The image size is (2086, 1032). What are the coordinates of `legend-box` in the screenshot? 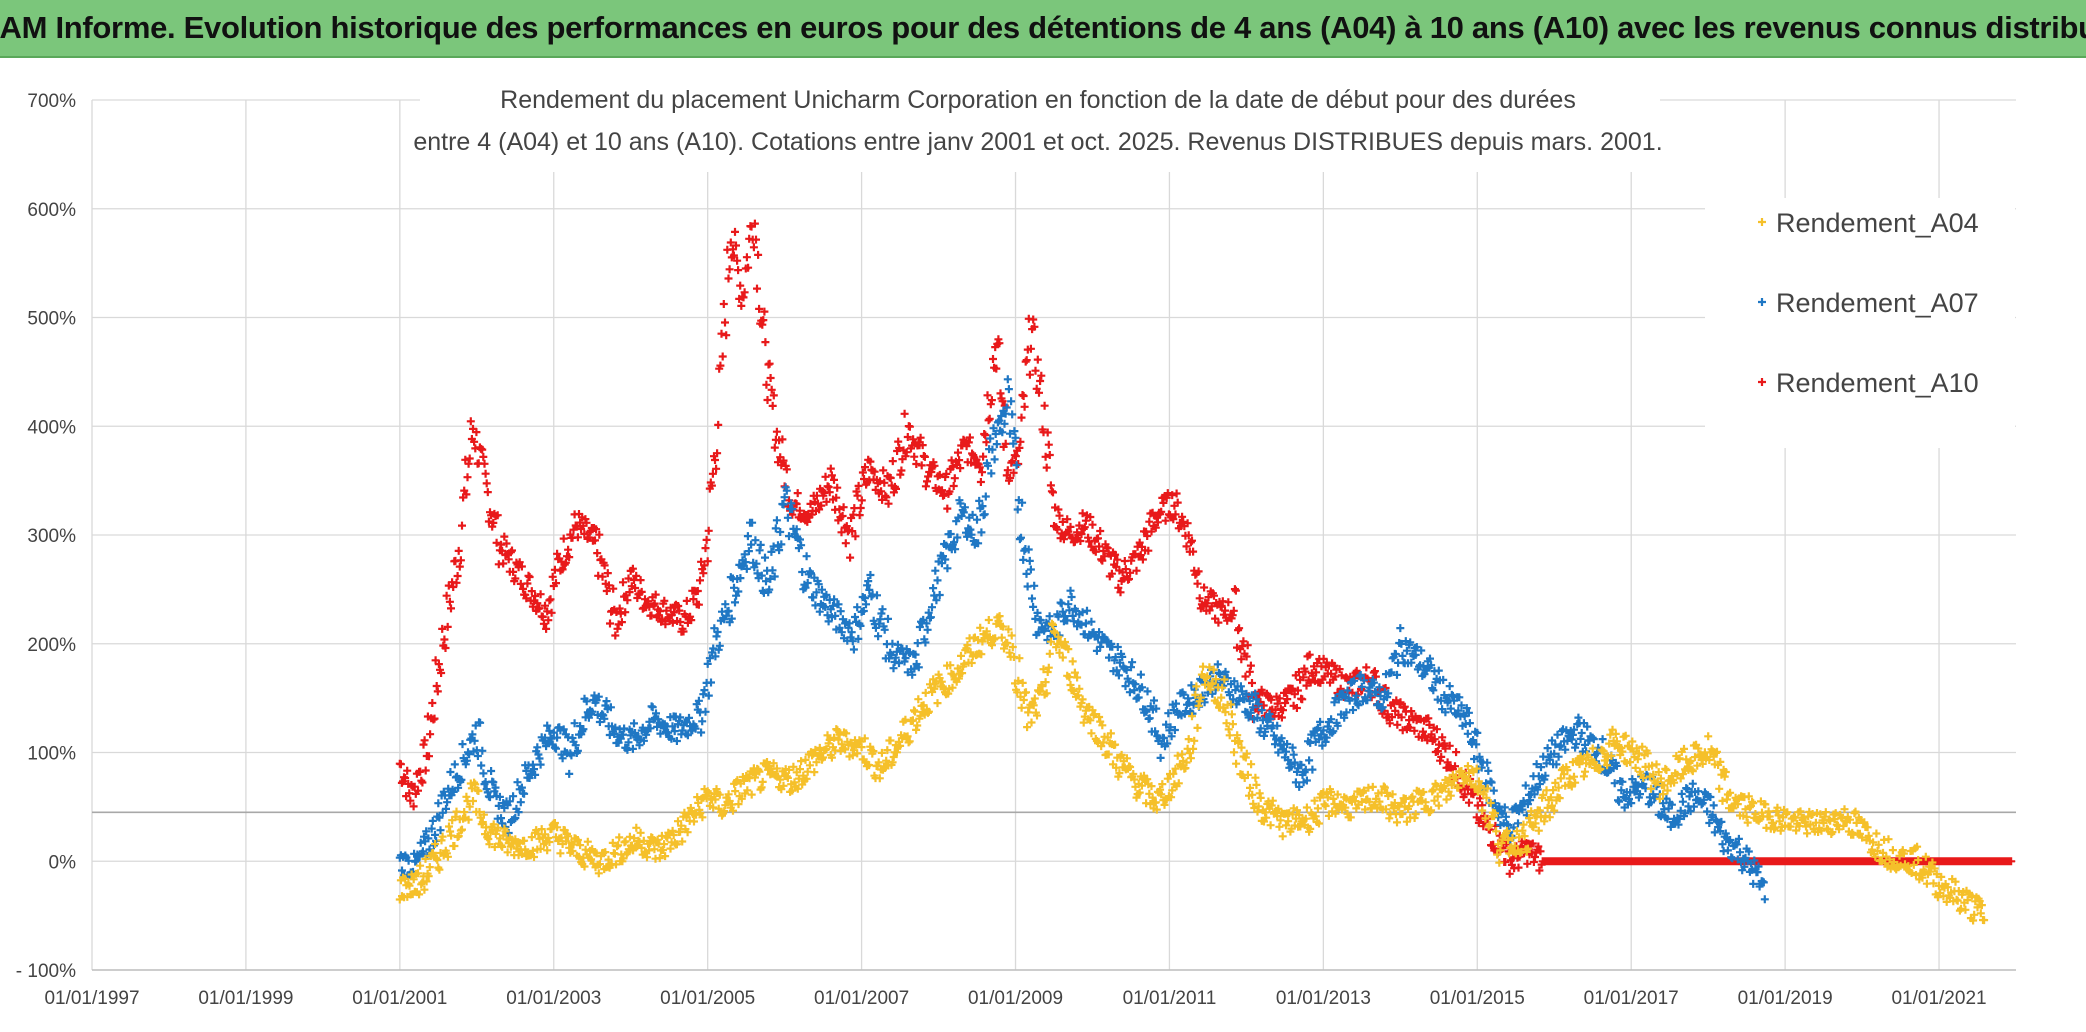 It's located at (1860, 323).